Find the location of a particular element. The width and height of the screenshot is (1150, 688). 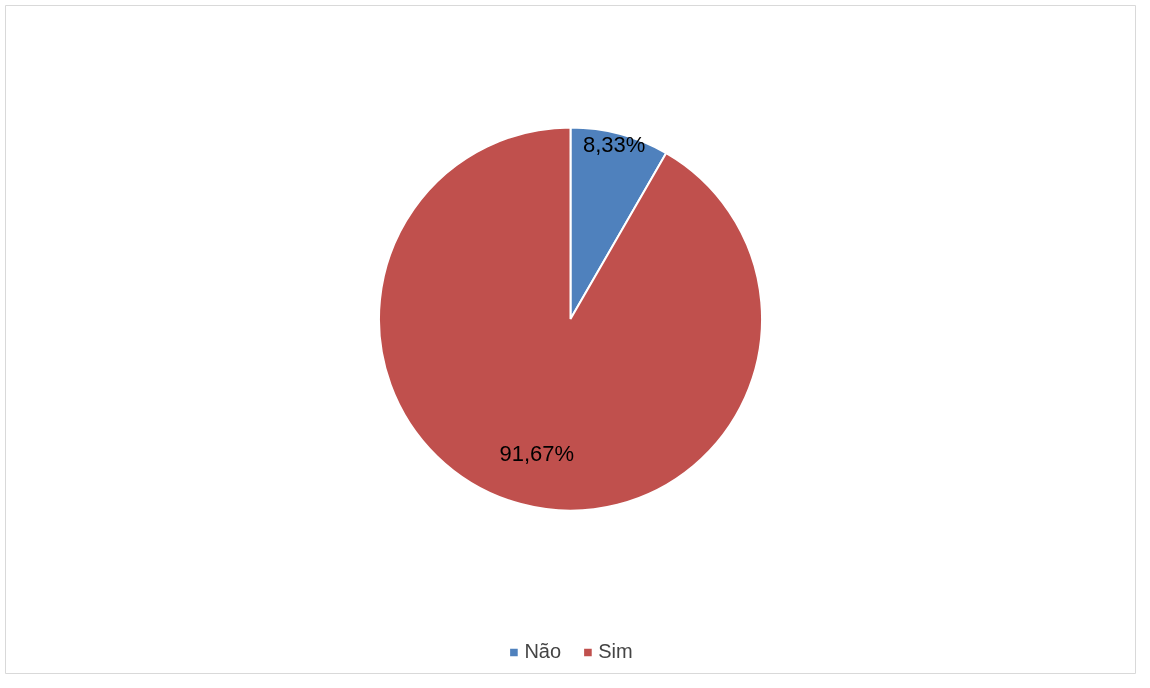

legend-label: Sim is located at coordinates (615, 651).